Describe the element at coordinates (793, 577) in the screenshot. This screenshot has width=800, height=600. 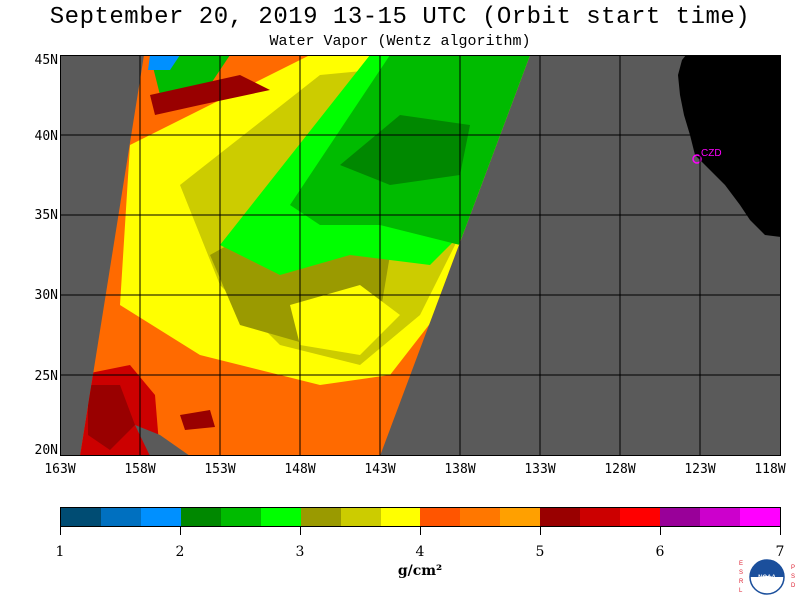
I see `logo-right-letter: S` at that location.